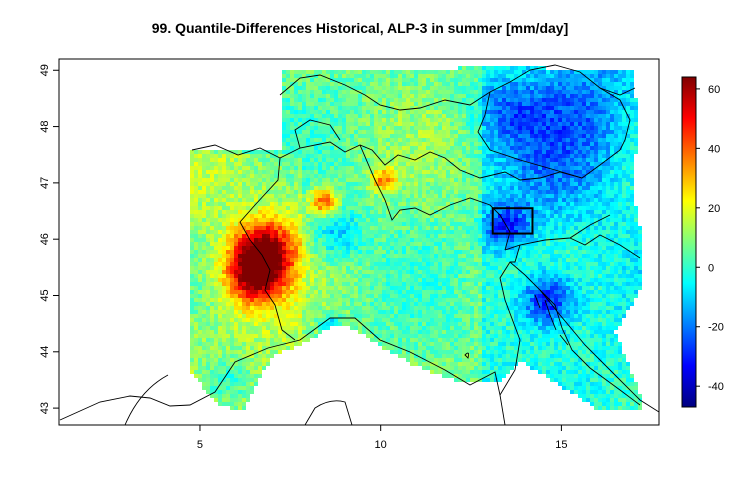 The height and width of the screenshot is (500, 750). What do you see at coordinates (512, 221) in the screenshot?
I see `highlight-region-box` at bounding box center [512, 221].